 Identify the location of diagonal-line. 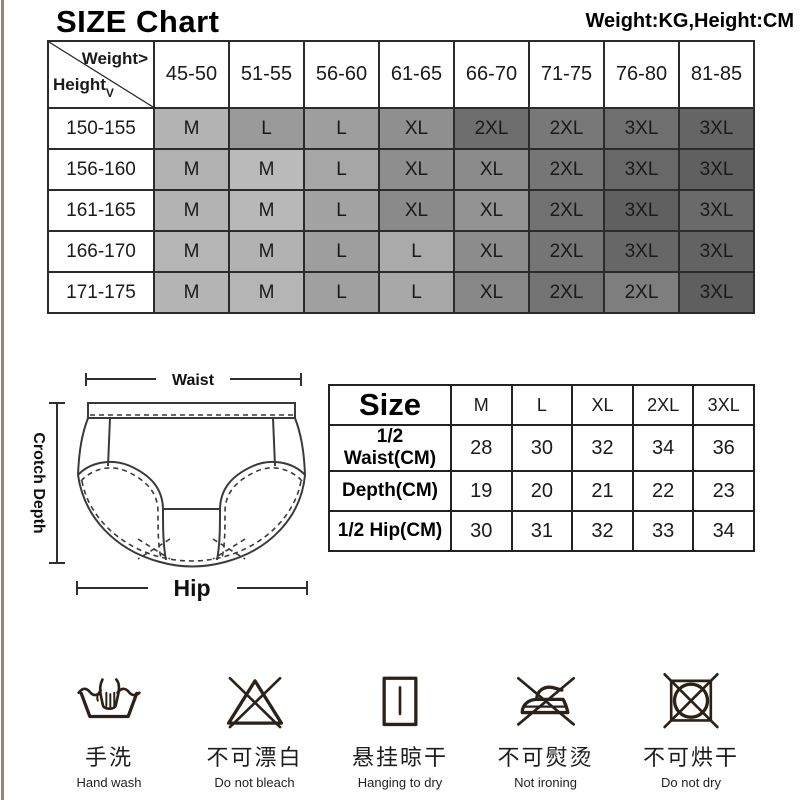
(101, 74).